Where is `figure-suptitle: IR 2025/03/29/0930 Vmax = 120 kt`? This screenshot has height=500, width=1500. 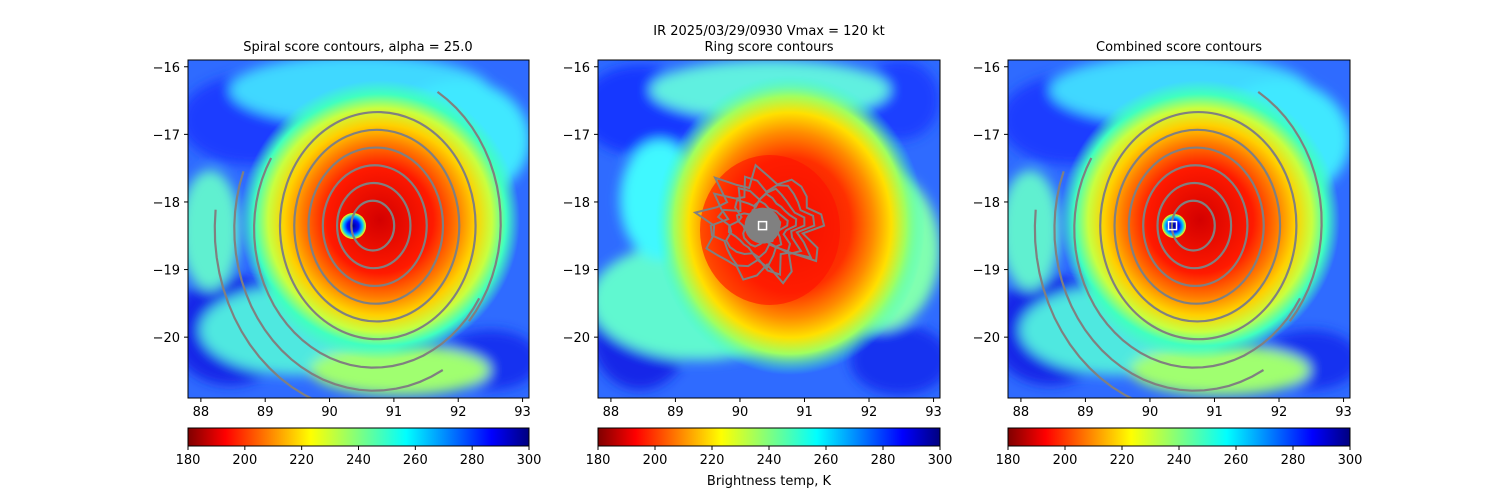 figure-suptitle: IR 2025/03/29/0930 Vmax = 120 kt is located at coordinates (768, 31).